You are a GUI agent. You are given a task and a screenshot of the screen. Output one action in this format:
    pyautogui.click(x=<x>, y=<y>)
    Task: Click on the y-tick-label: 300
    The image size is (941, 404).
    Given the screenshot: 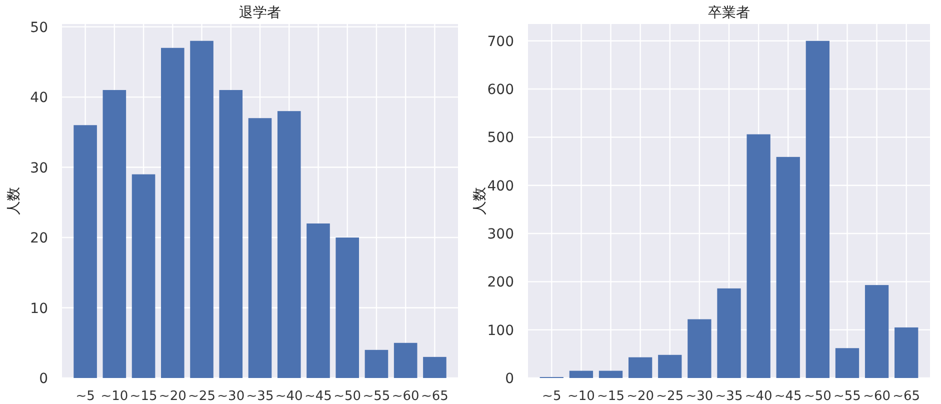 What is the action you would take?
    pyautogui.click(x=500, y=234)
    